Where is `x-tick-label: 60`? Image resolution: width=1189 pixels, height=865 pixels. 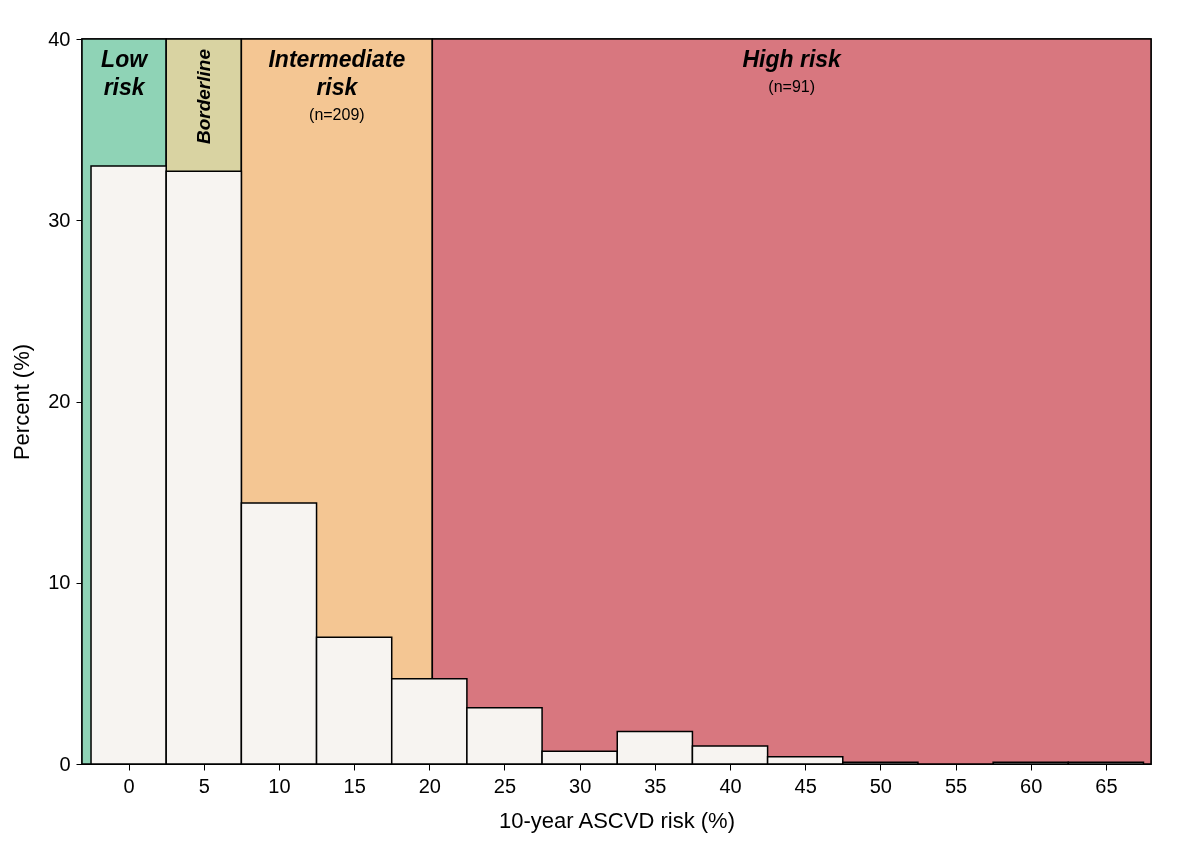
x-tick-label: 60 is located at coordinates (1031, 785).